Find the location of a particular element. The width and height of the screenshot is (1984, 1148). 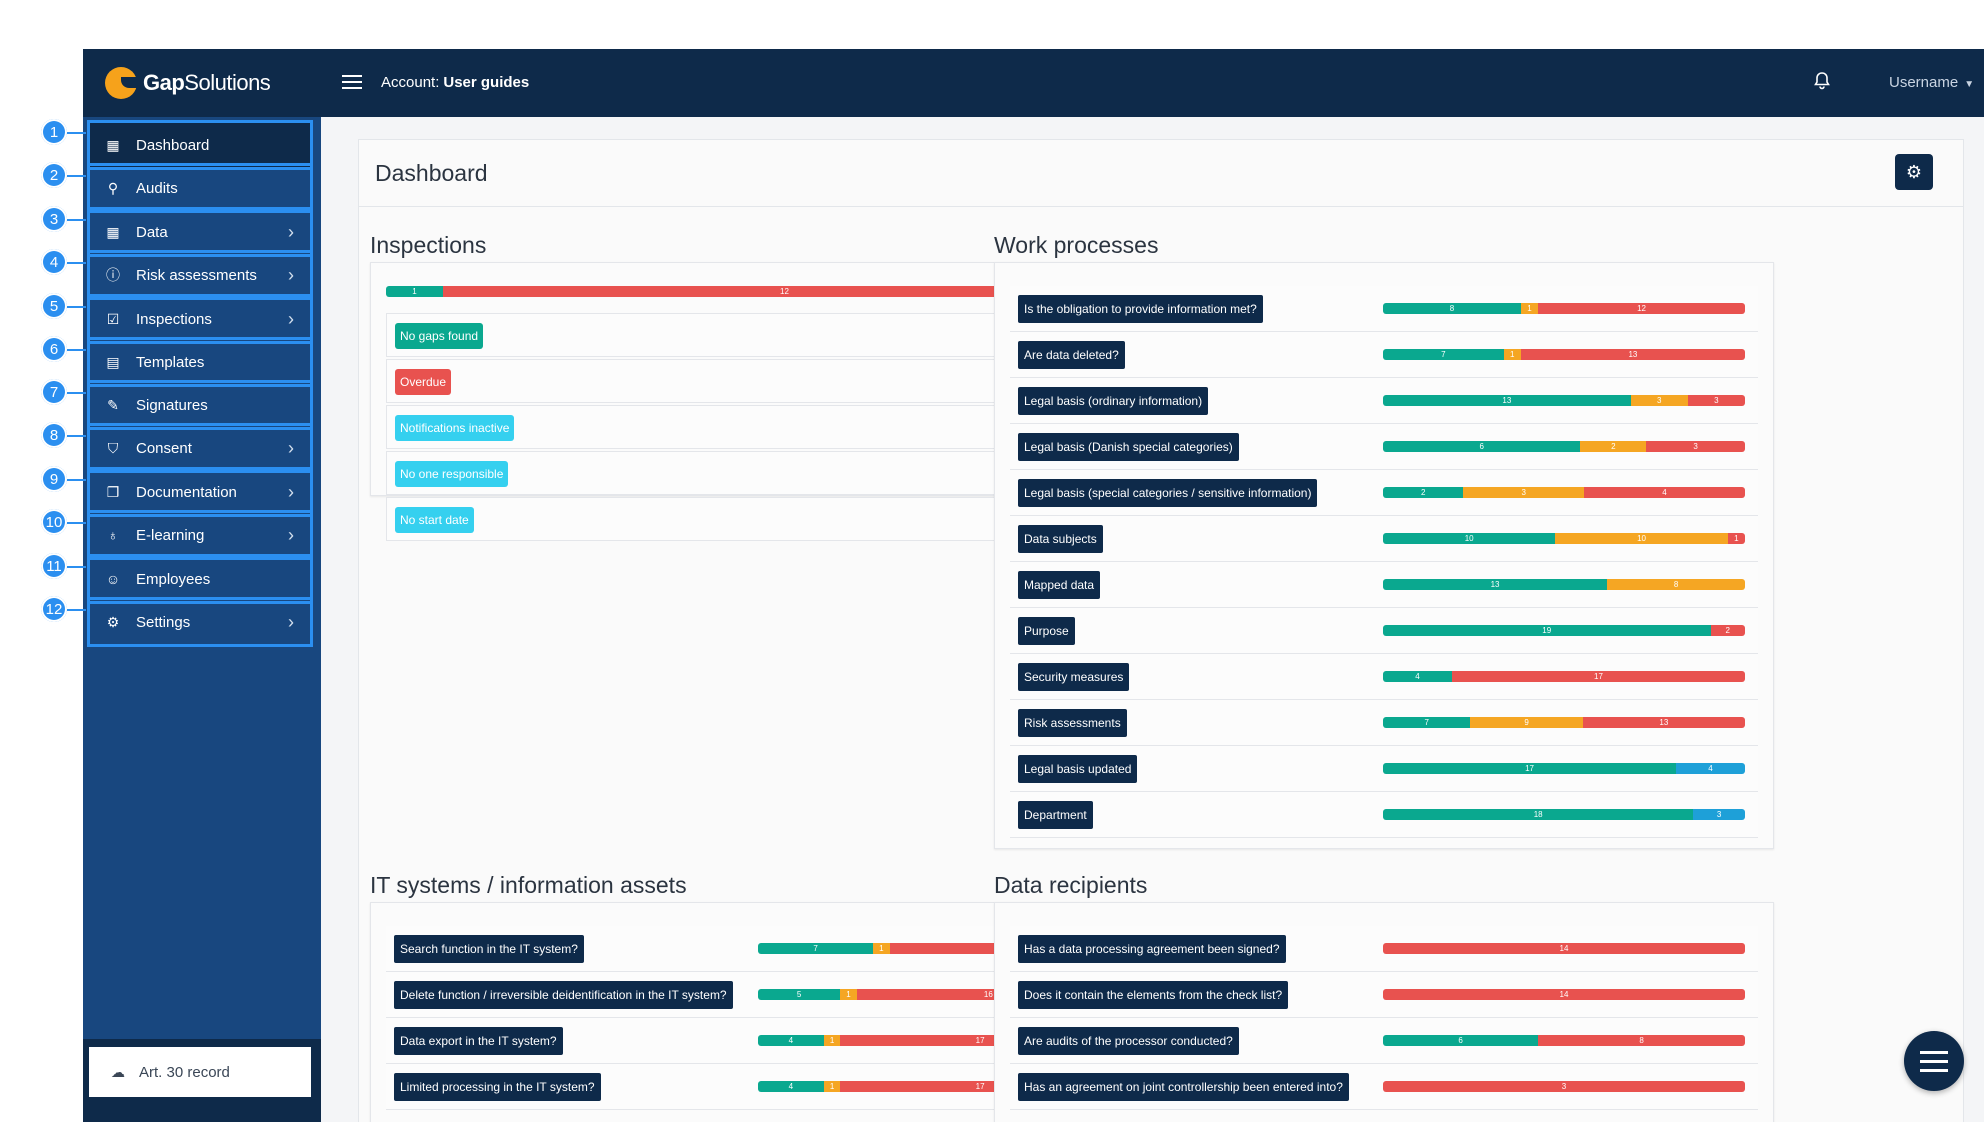

sidebar-item-label: Risk assessments is located at coordinates (196, 275).